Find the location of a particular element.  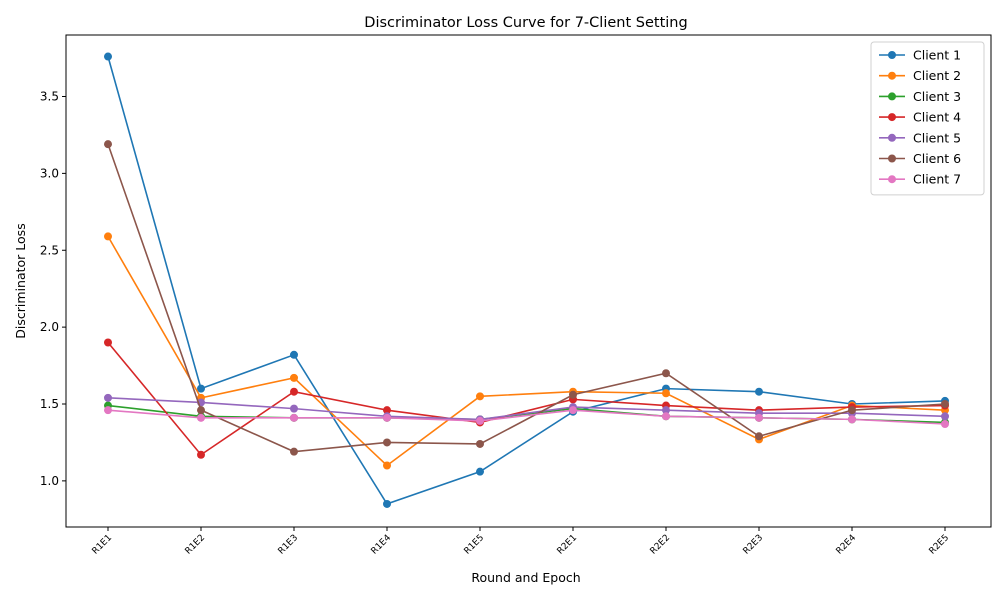

legend-entry: Client 6 is located at coordinates (920, 158).